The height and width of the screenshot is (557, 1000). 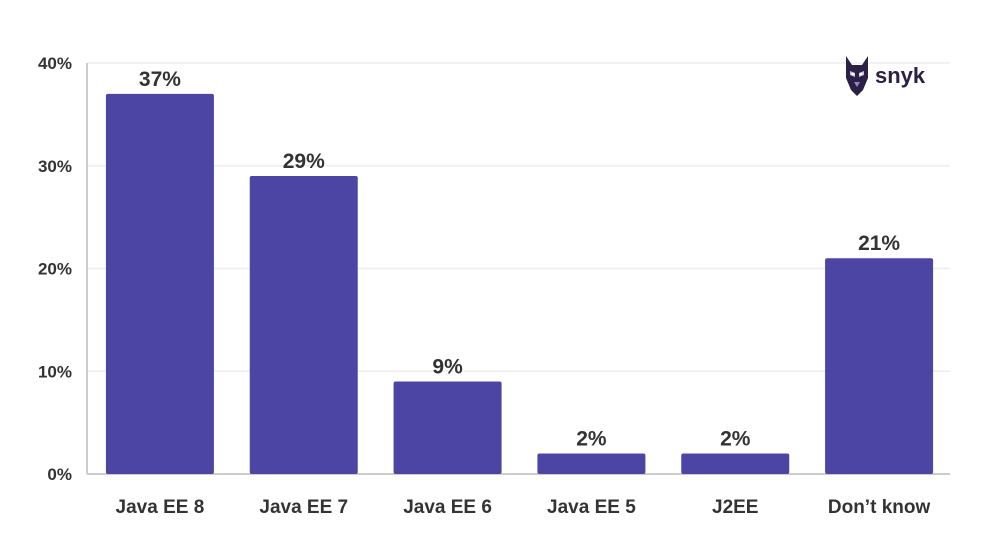 I want to click on bar-value-label: 29%, so click(x=304, y=161).